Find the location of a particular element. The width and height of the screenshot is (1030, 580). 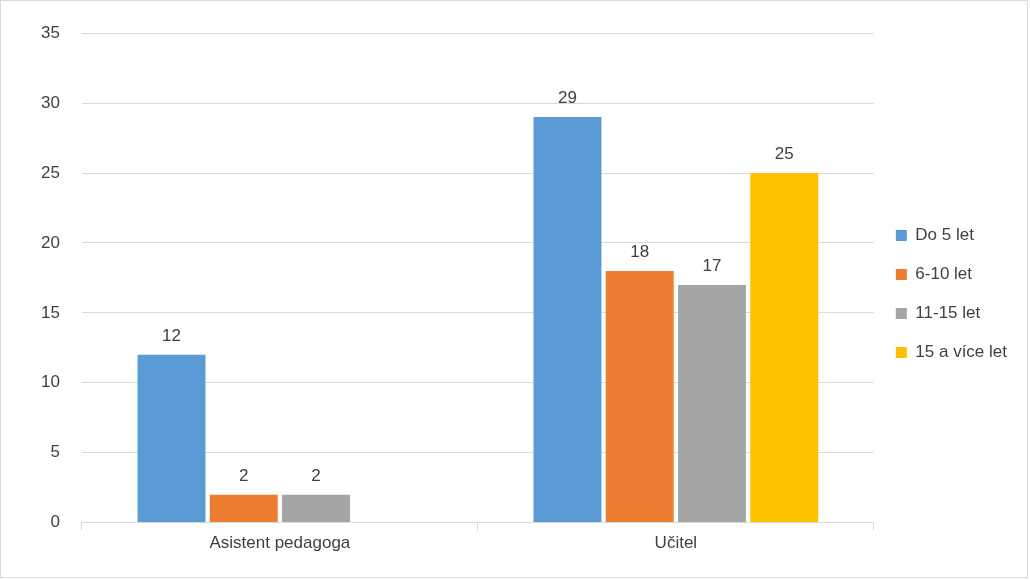

legend-label: 6-10 let is located at coordinates (944, 274).